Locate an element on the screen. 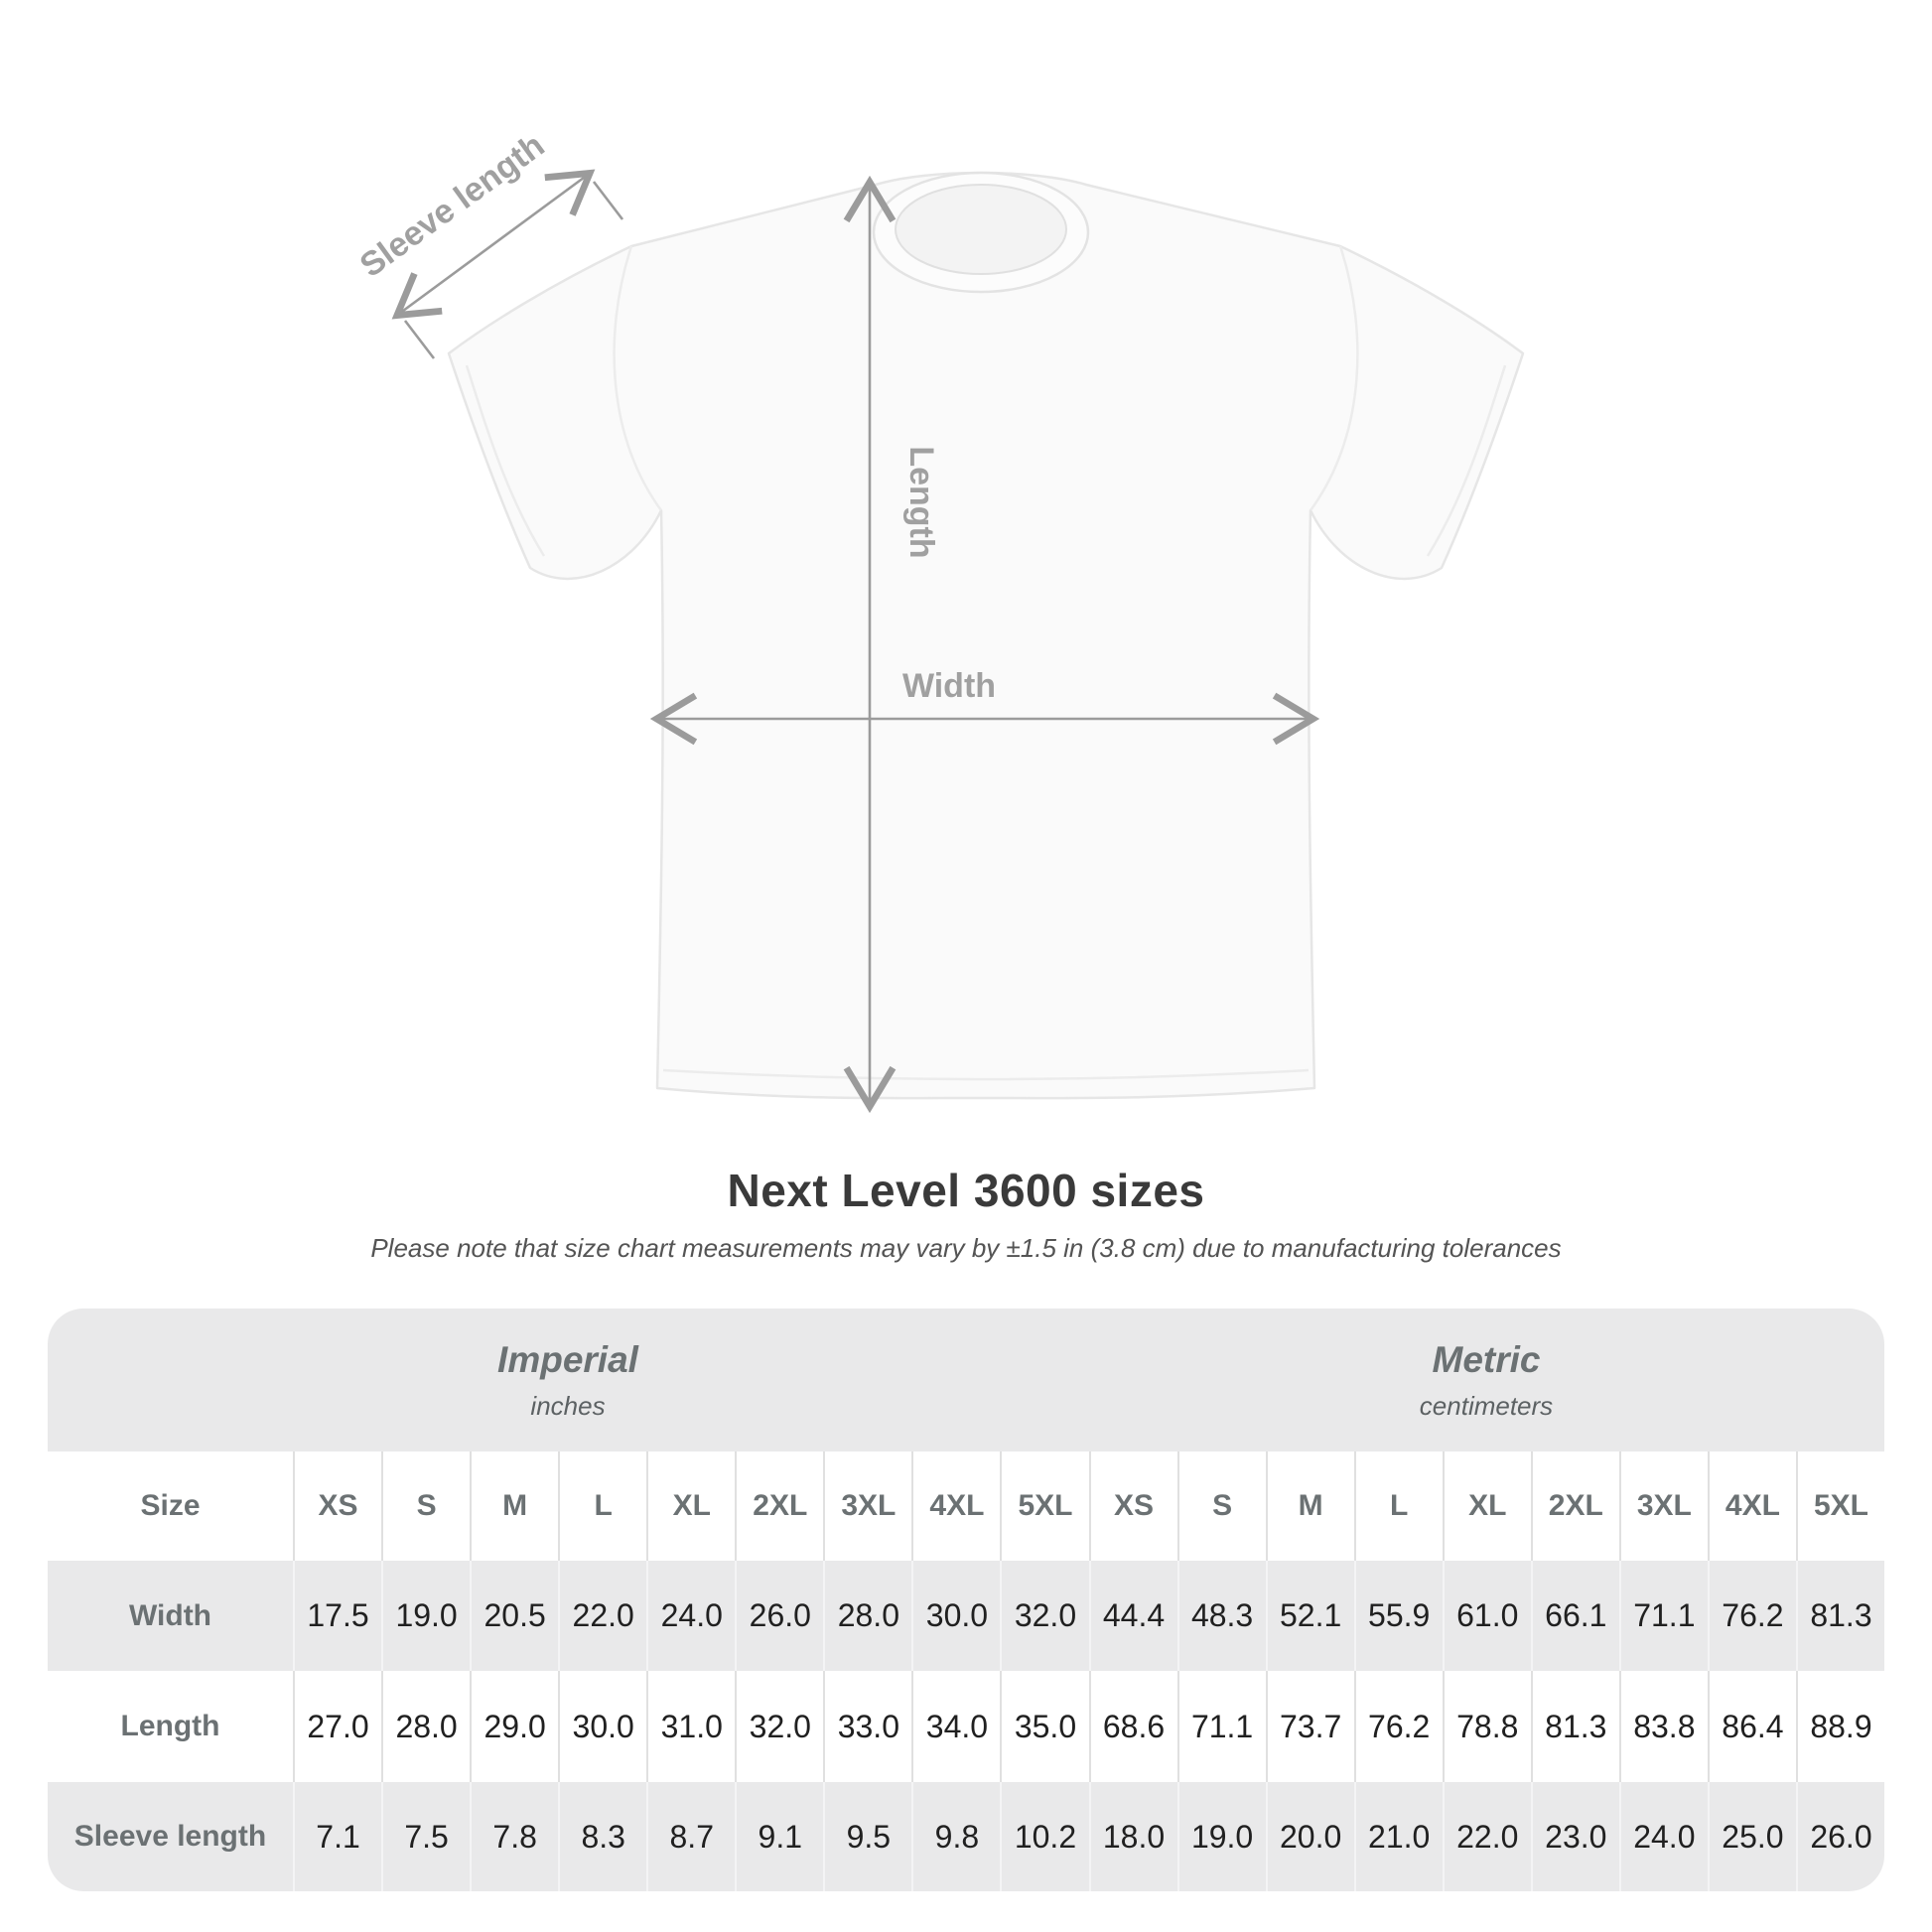 Image resolution: width=1932 pixels, height=1932 pixels. metric-unit: centimeters is located at coordinates (1486, 1406).